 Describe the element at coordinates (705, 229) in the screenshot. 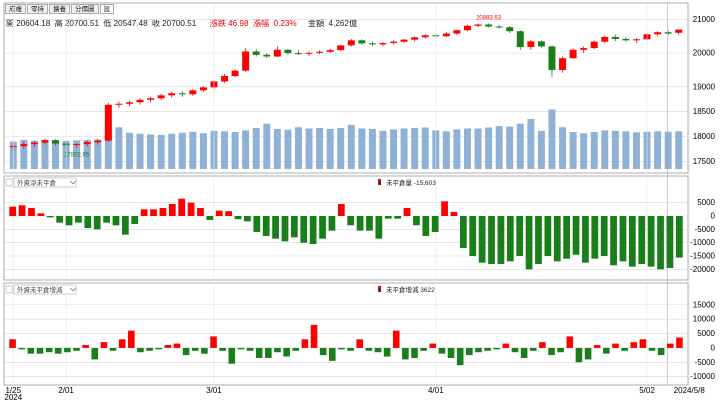

I see `foreign-net-position-ytick-2: -5000` at that location.